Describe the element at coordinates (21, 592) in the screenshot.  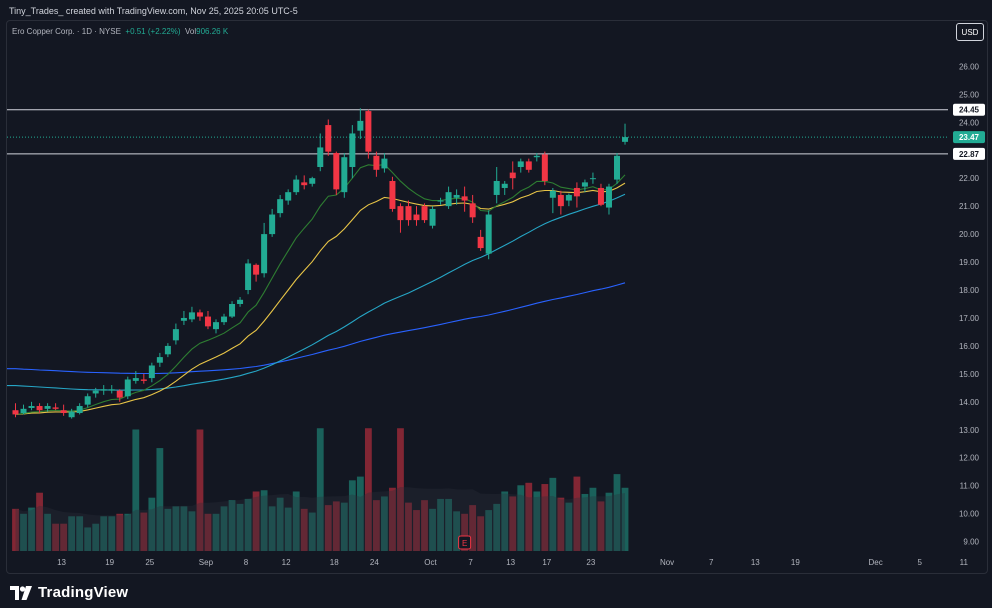
I see `tradingview-mark-icon` at that location.